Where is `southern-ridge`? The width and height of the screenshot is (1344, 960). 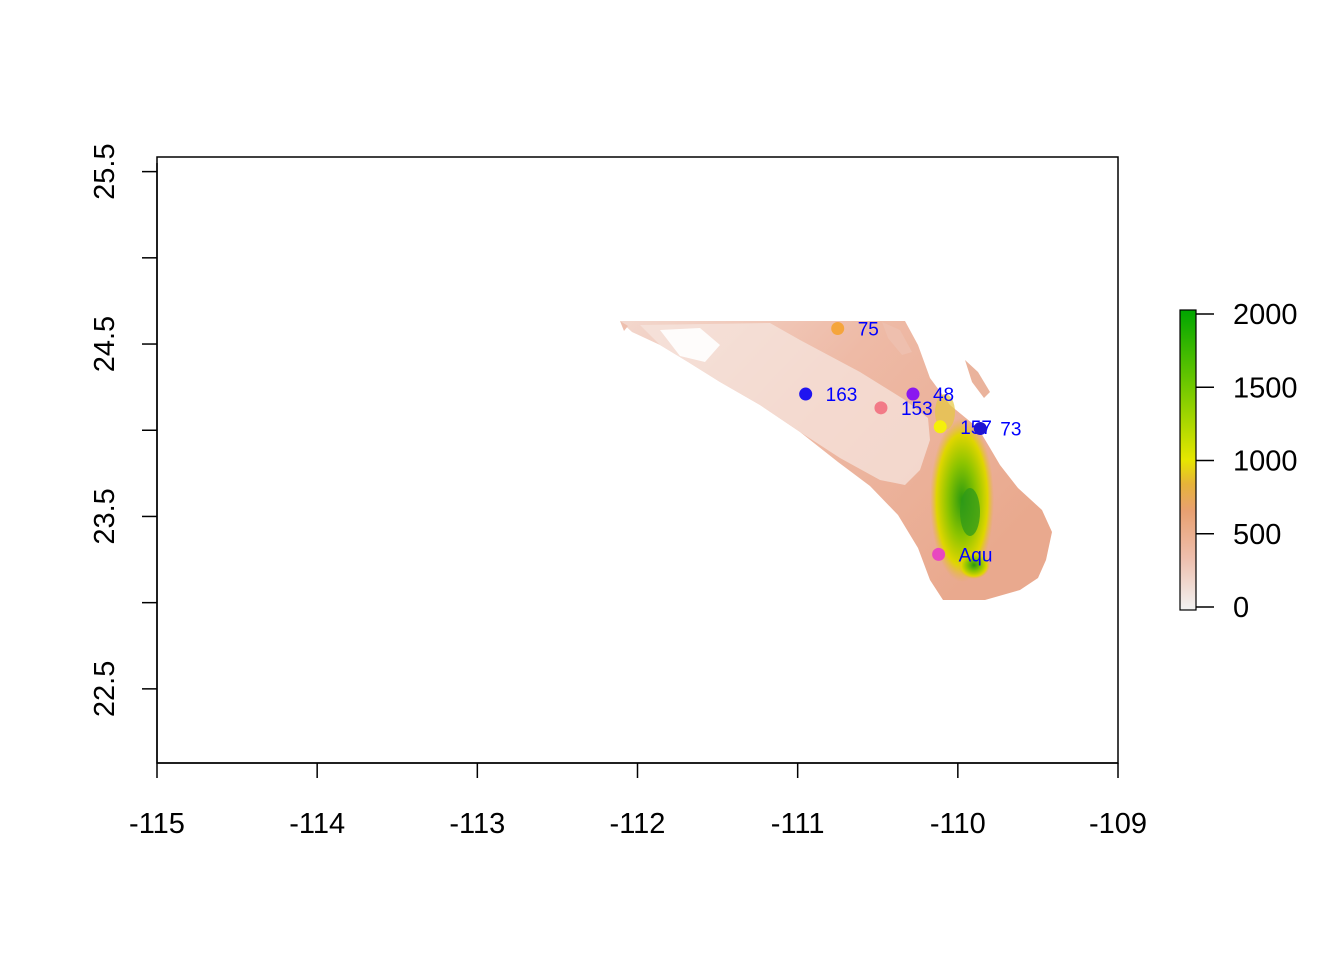
southern-ridge is located at coordinates (974, 565).